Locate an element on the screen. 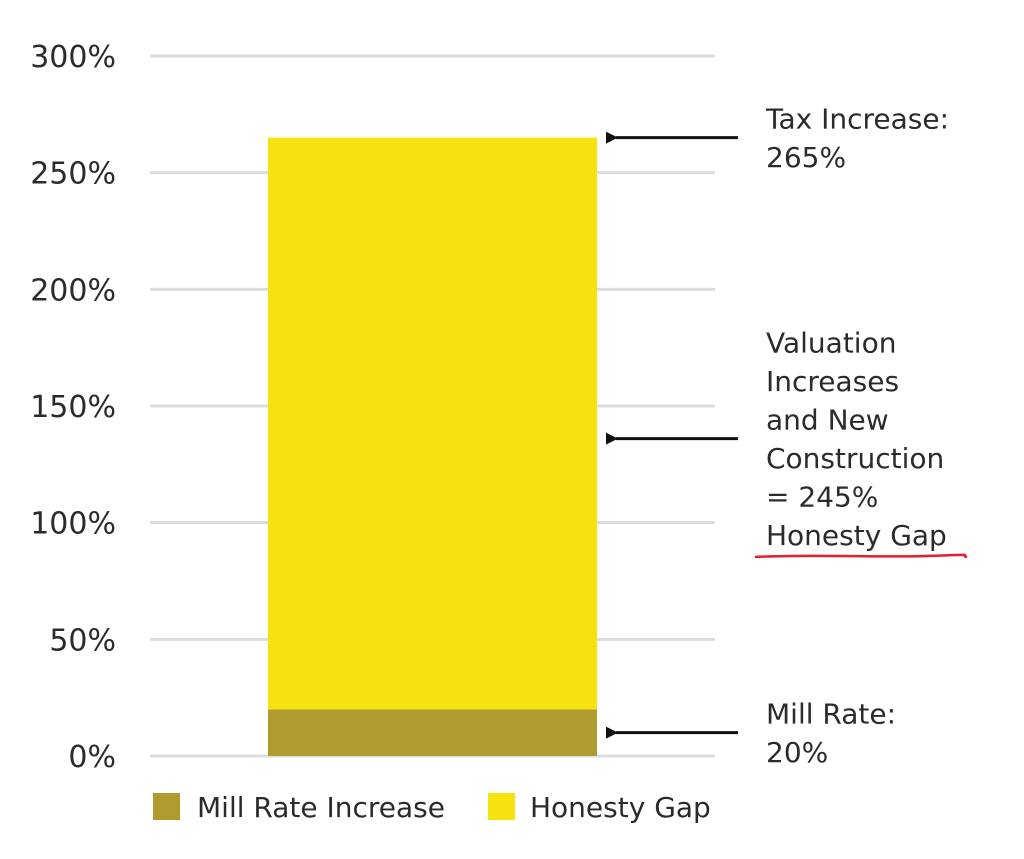  y-tick-label: 150% is located at coordinates (73, 407).